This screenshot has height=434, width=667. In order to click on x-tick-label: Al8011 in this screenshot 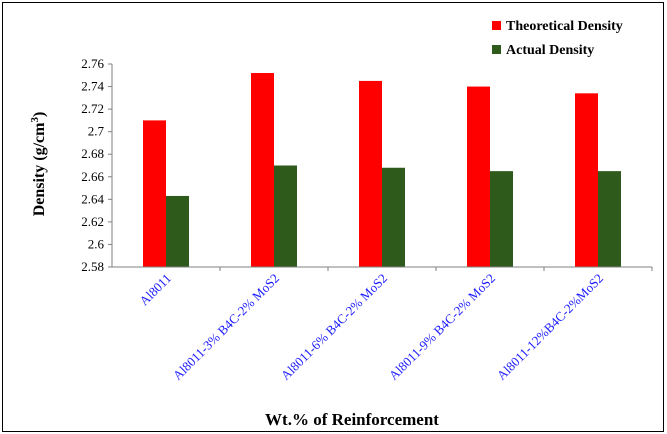, I will do `click(155, 290)`.